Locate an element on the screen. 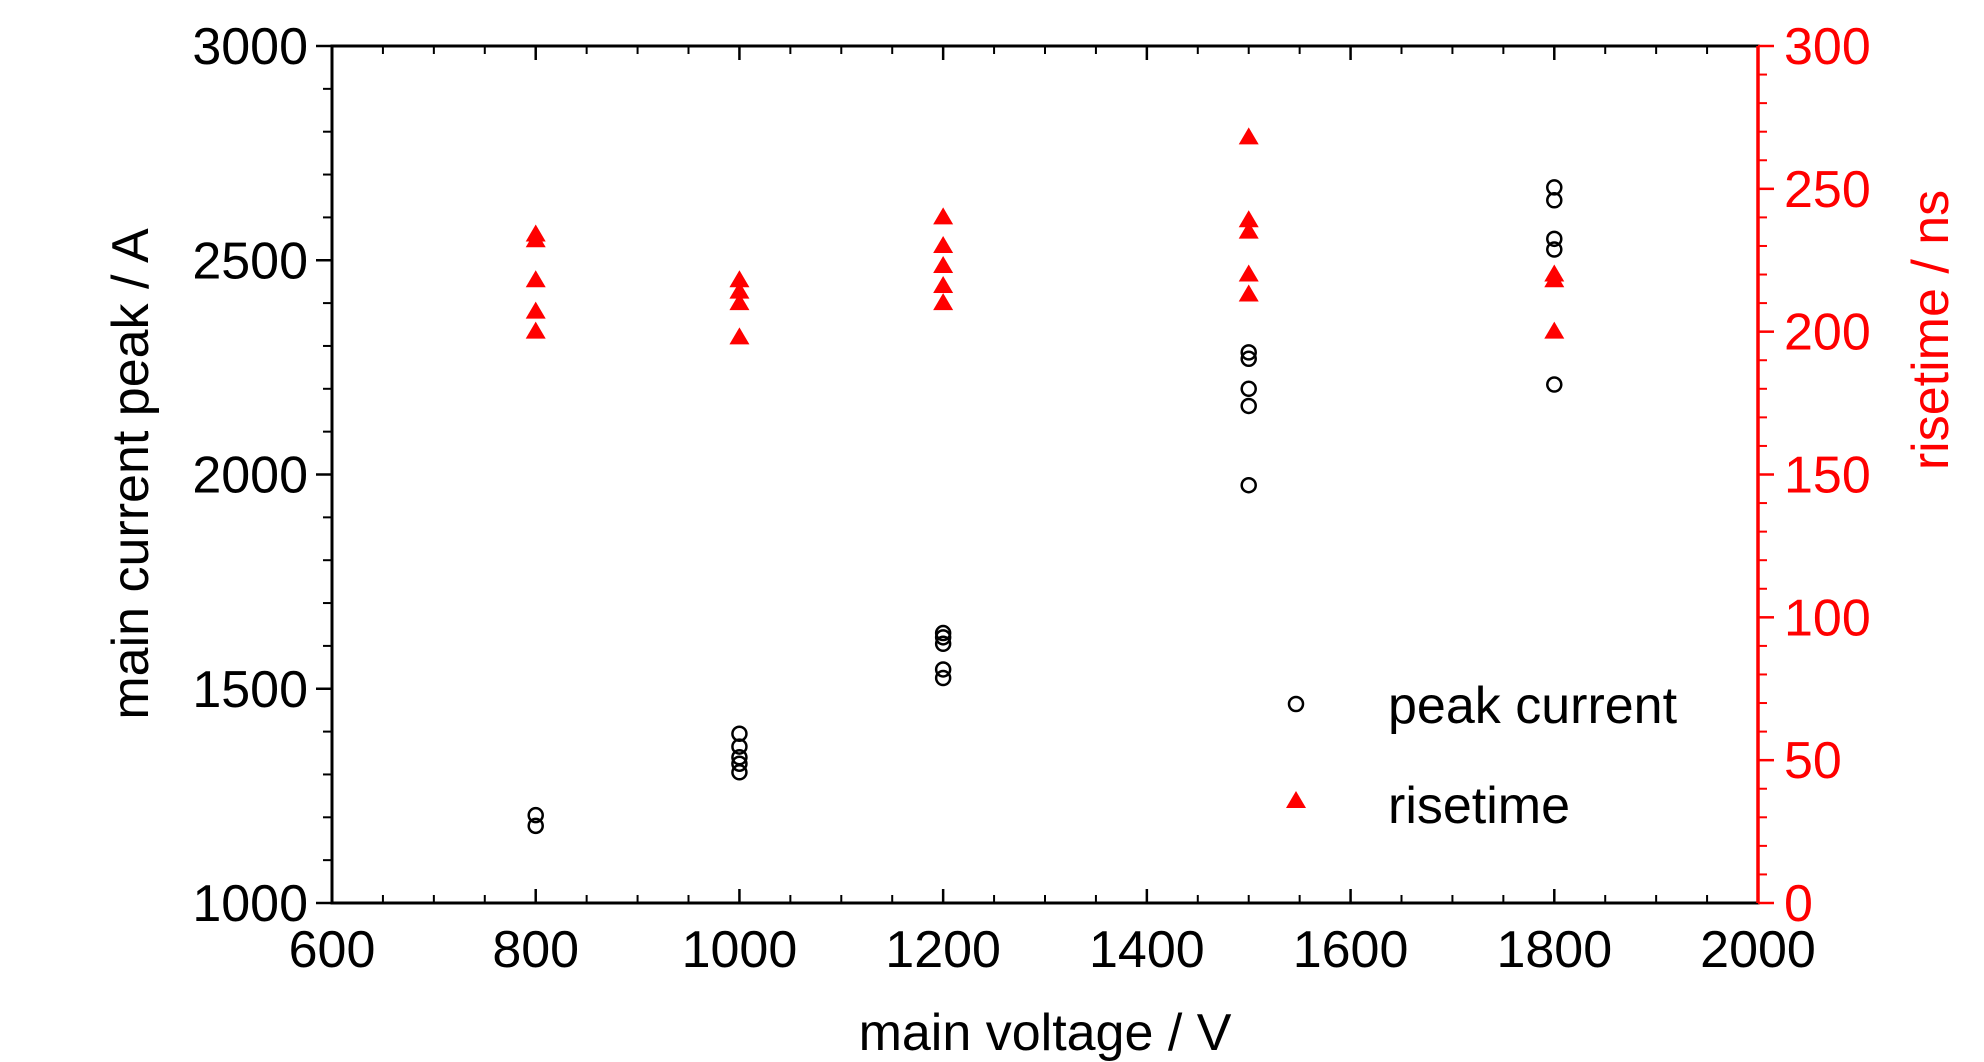 The width and height of the screenshot is (1984, 1062). legend-risetime-marker is located at coordinates (1296, 799).